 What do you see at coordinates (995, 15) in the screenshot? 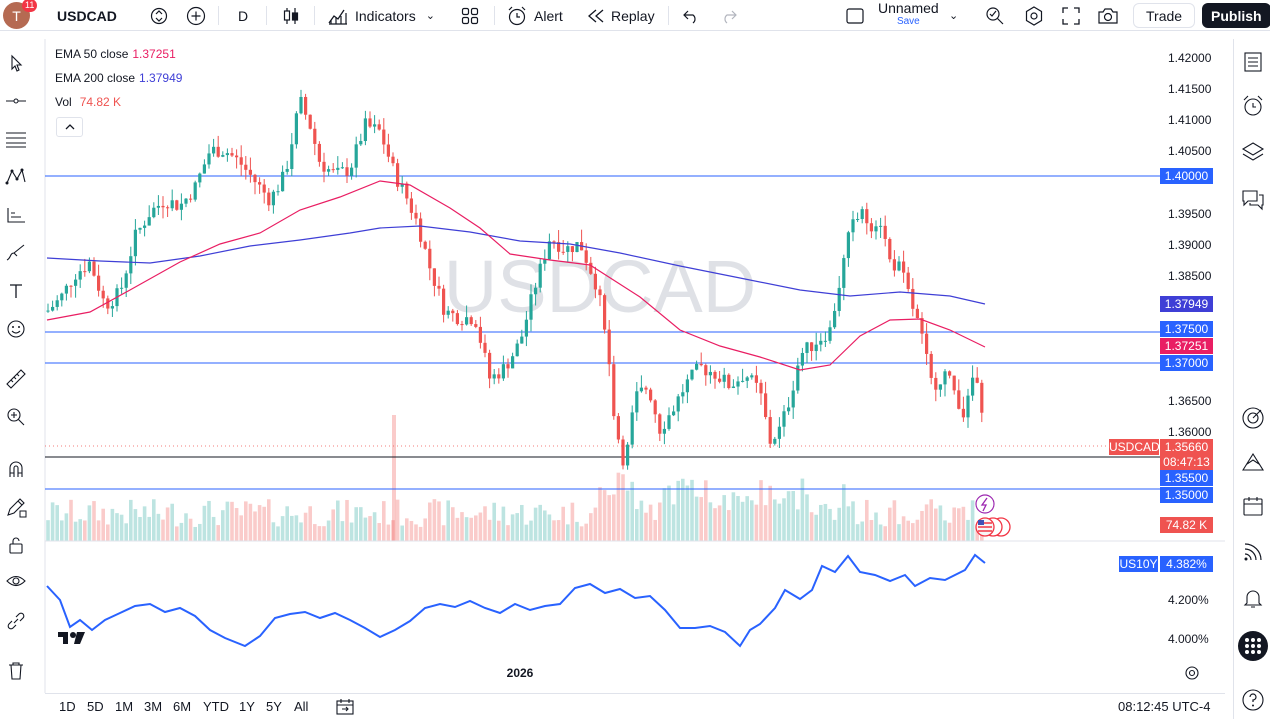
I see `quick-search-button` at bounding box center [995, 15].